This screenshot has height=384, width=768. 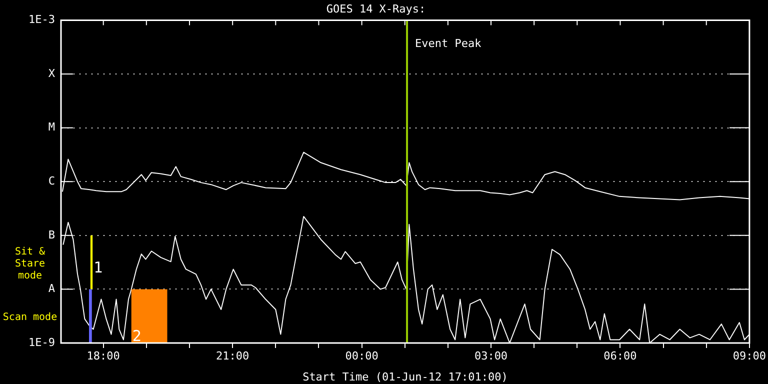 I want to click on x-tick-label: 09:00, so click(x=749, y=355).